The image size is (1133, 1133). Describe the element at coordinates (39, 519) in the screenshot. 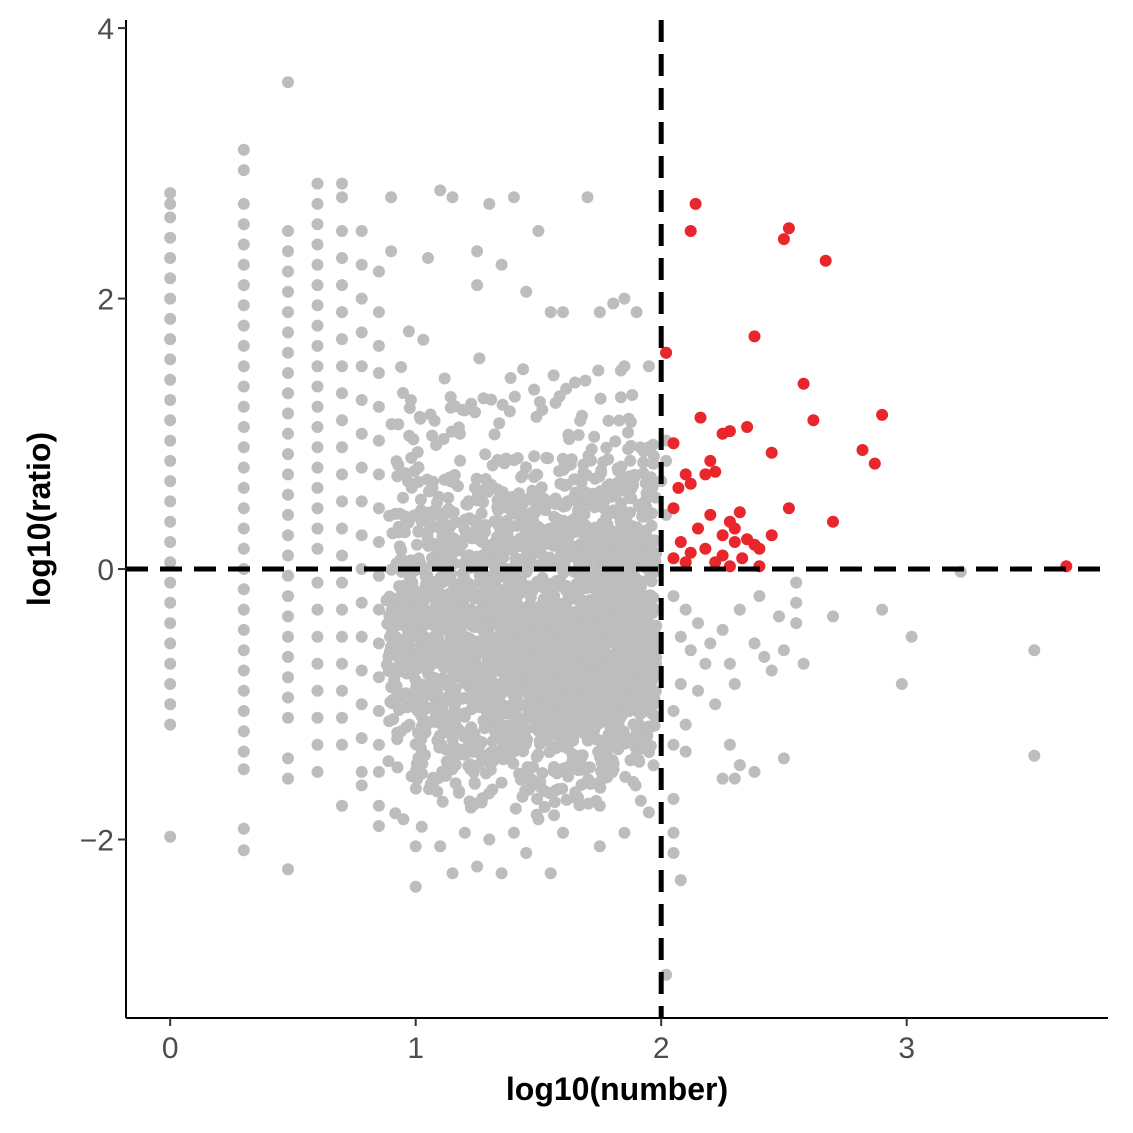

I see `y-axis-title: log10(ratio)` at that location.